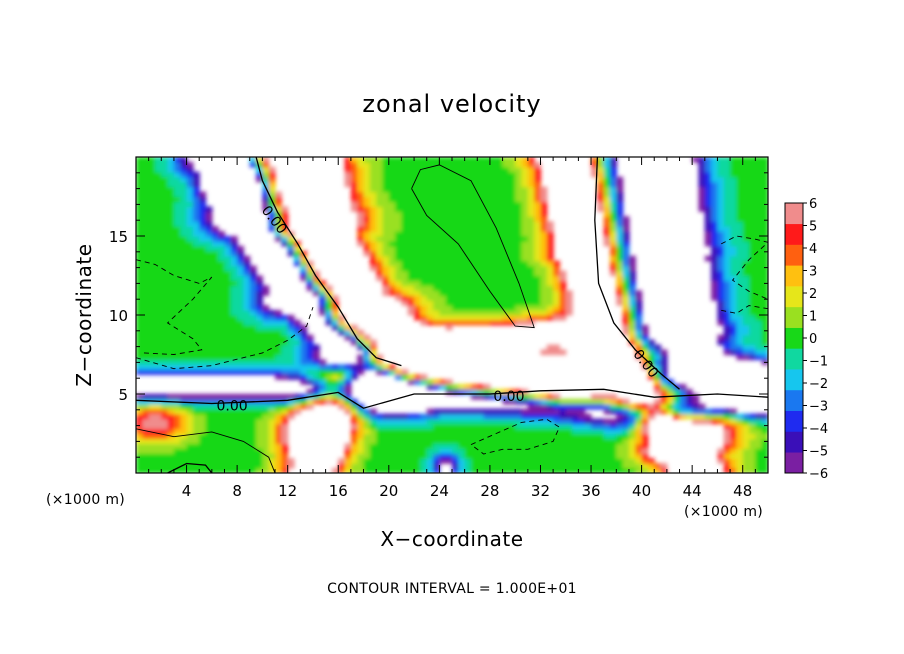 The image size is (904, 654). I want to click on colorbar-tick-label: 6, so click(813, 204).